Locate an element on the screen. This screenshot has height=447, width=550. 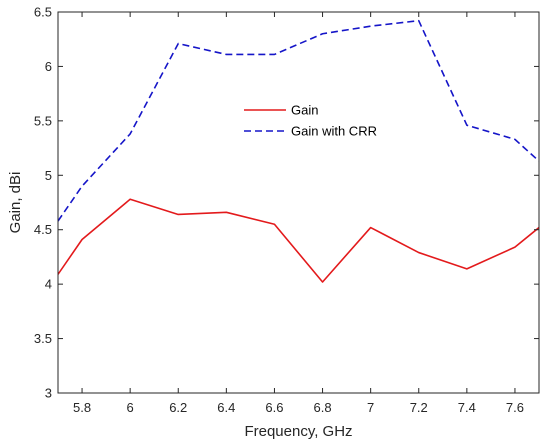
x-tick-label: 6.6 is located at coordinates (274, 407).